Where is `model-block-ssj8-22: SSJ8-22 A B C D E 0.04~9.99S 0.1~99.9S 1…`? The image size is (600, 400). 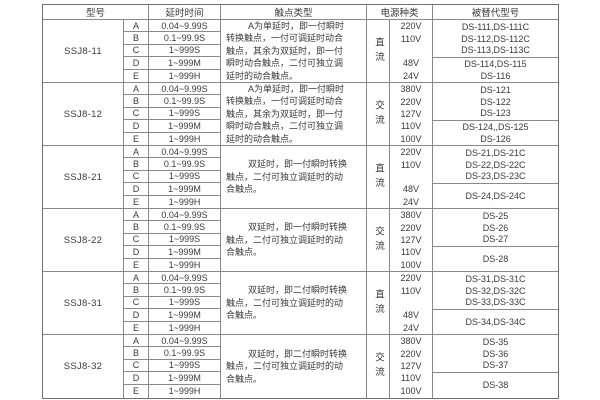 model-block-ssj8-22: SSJ8-22 A B C D E 0.04~9.99S 0.1~99.9S 1… is located at coordinates (300, 240).